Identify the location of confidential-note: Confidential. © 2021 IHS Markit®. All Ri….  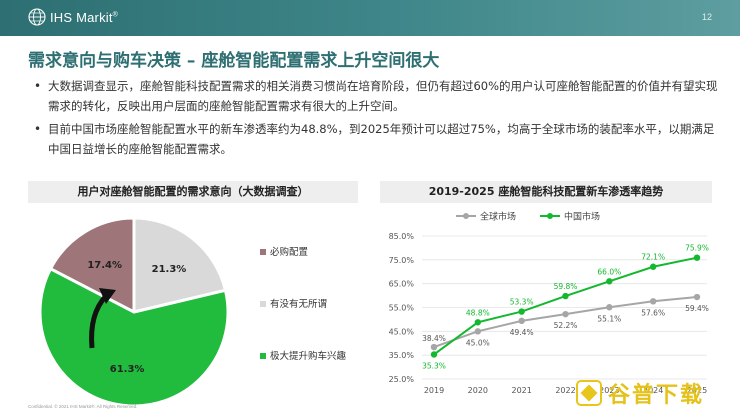
(83, 406).